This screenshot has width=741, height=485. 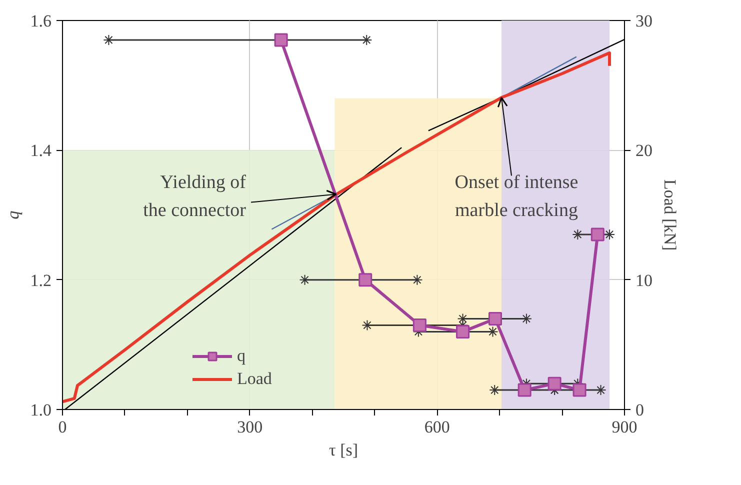 What do you see at coordinates (41, 21) in the screenshot?
I see `y-tick-label: 1.6` at bounding box center [41, 21].